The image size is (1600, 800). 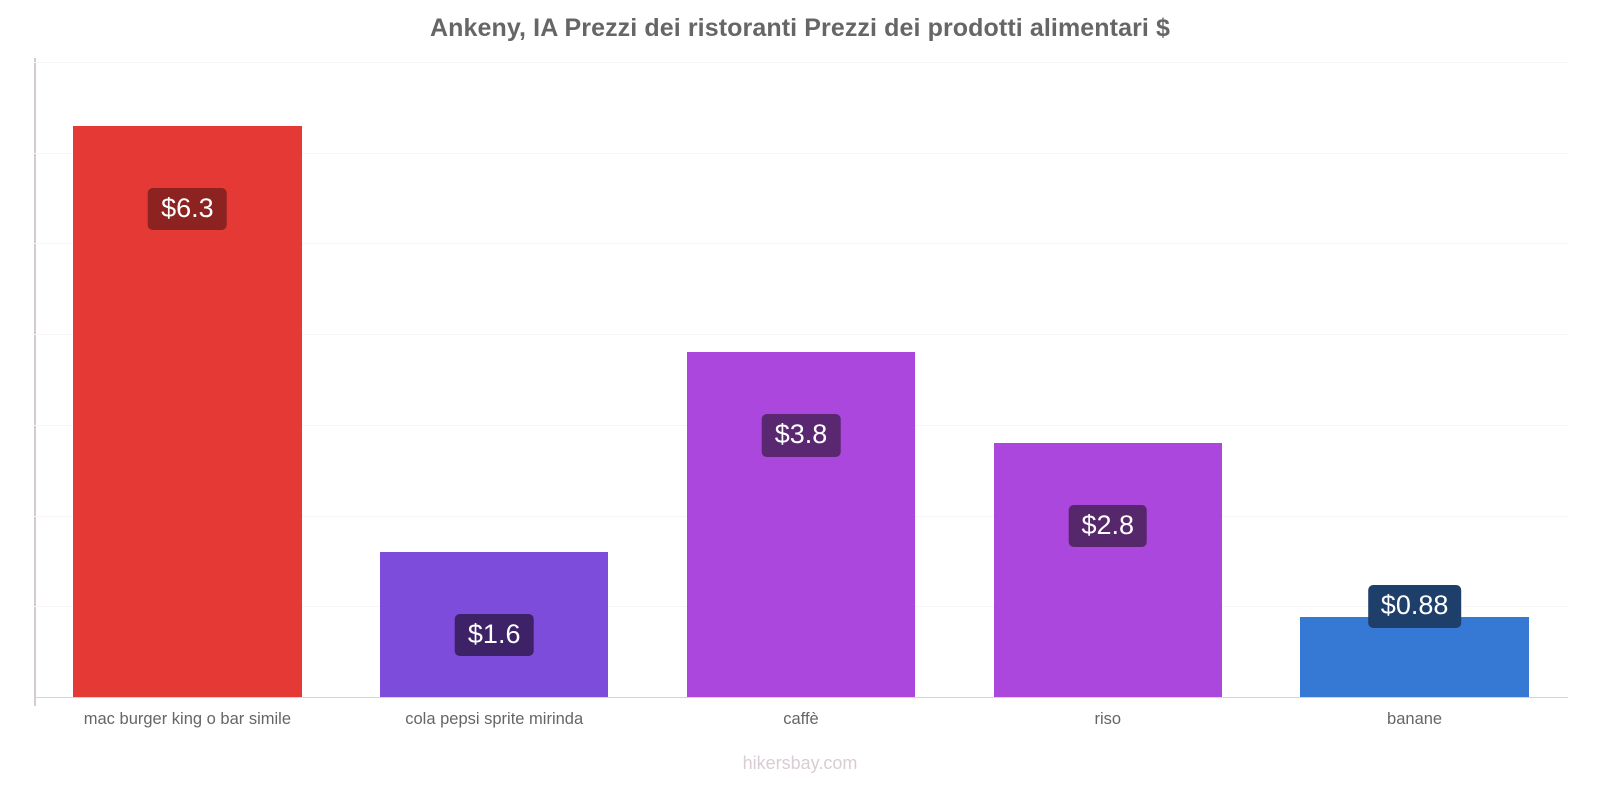 What do you see at coordinates (1108, 526) in the screenshot?
I see `bar-value-label: $2.8` at bounding box center [1108, 526].